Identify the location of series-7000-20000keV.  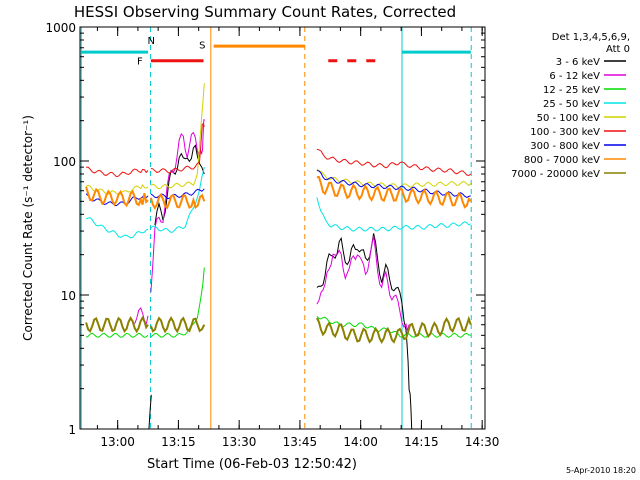
(278, 329).